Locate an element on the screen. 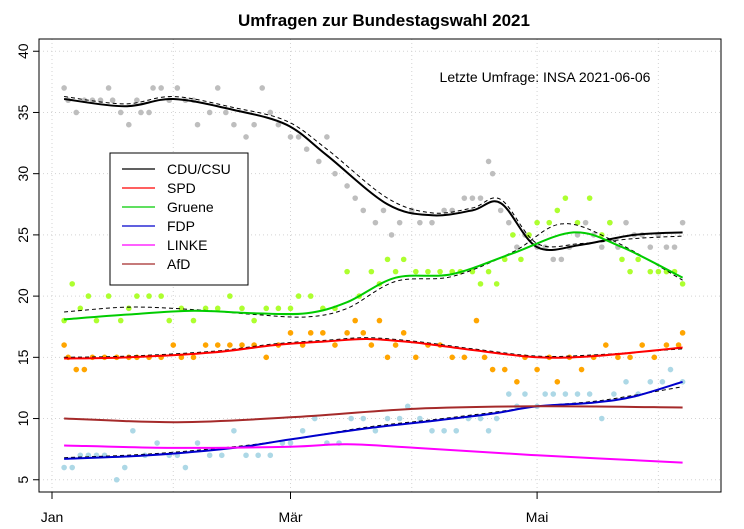 The image size is (744, 529). trend-line-fdp is located at coordinates (373, 420).